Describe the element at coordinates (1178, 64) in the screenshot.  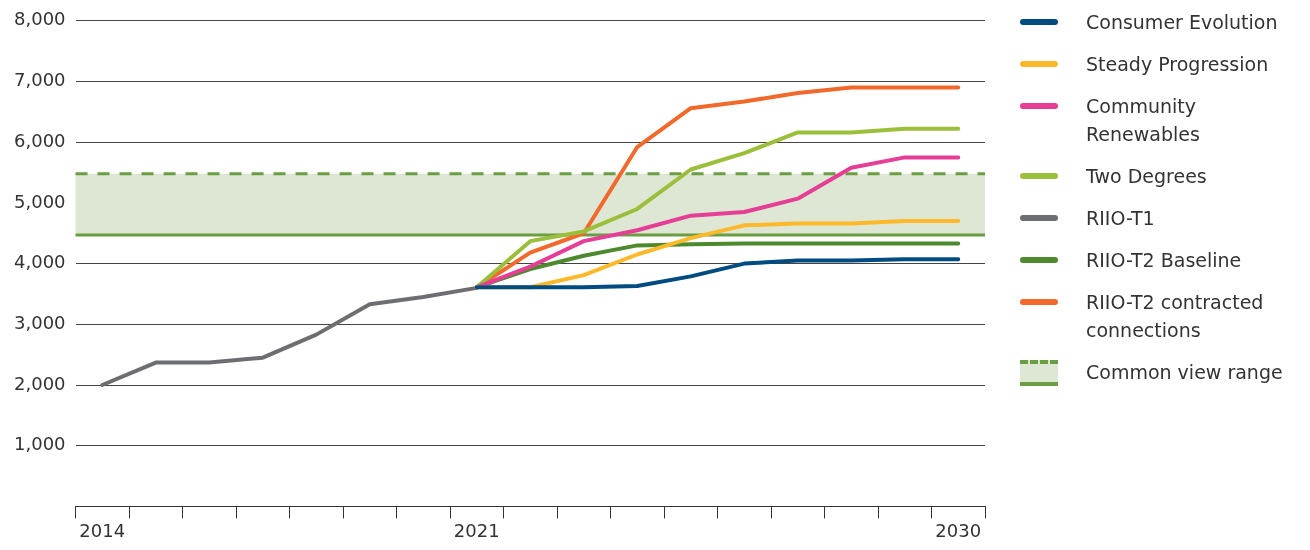
I see `legend-label: Steady Progression` at that location.